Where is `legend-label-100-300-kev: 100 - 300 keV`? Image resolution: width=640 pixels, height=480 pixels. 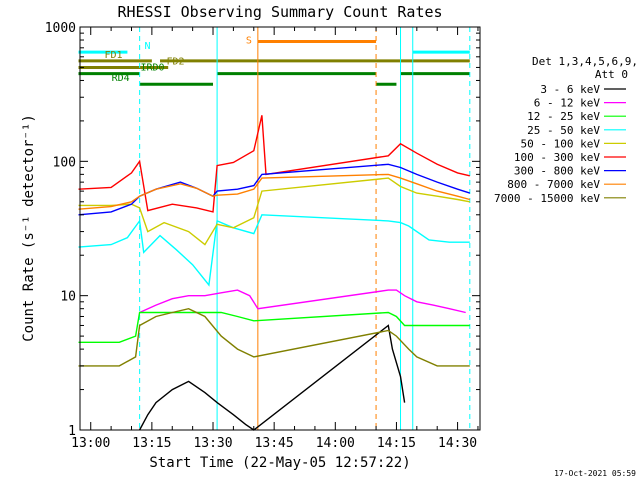
legend-label-100-300-kev: 100 - 300 keV is located at coordinates (557, 157).